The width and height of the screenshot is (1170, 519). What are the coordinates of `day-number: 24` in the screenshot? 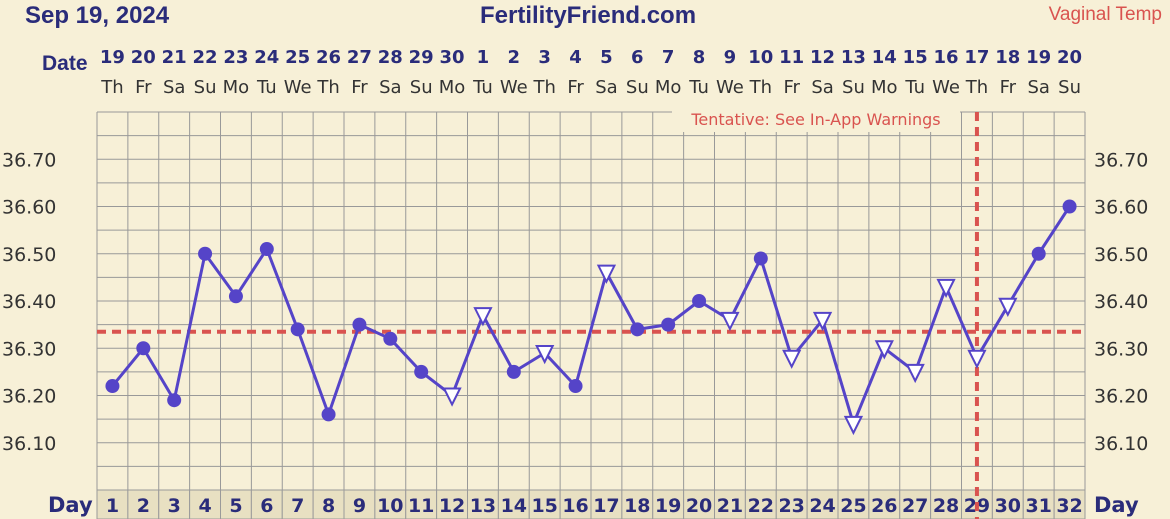 It's located at (822, 506).